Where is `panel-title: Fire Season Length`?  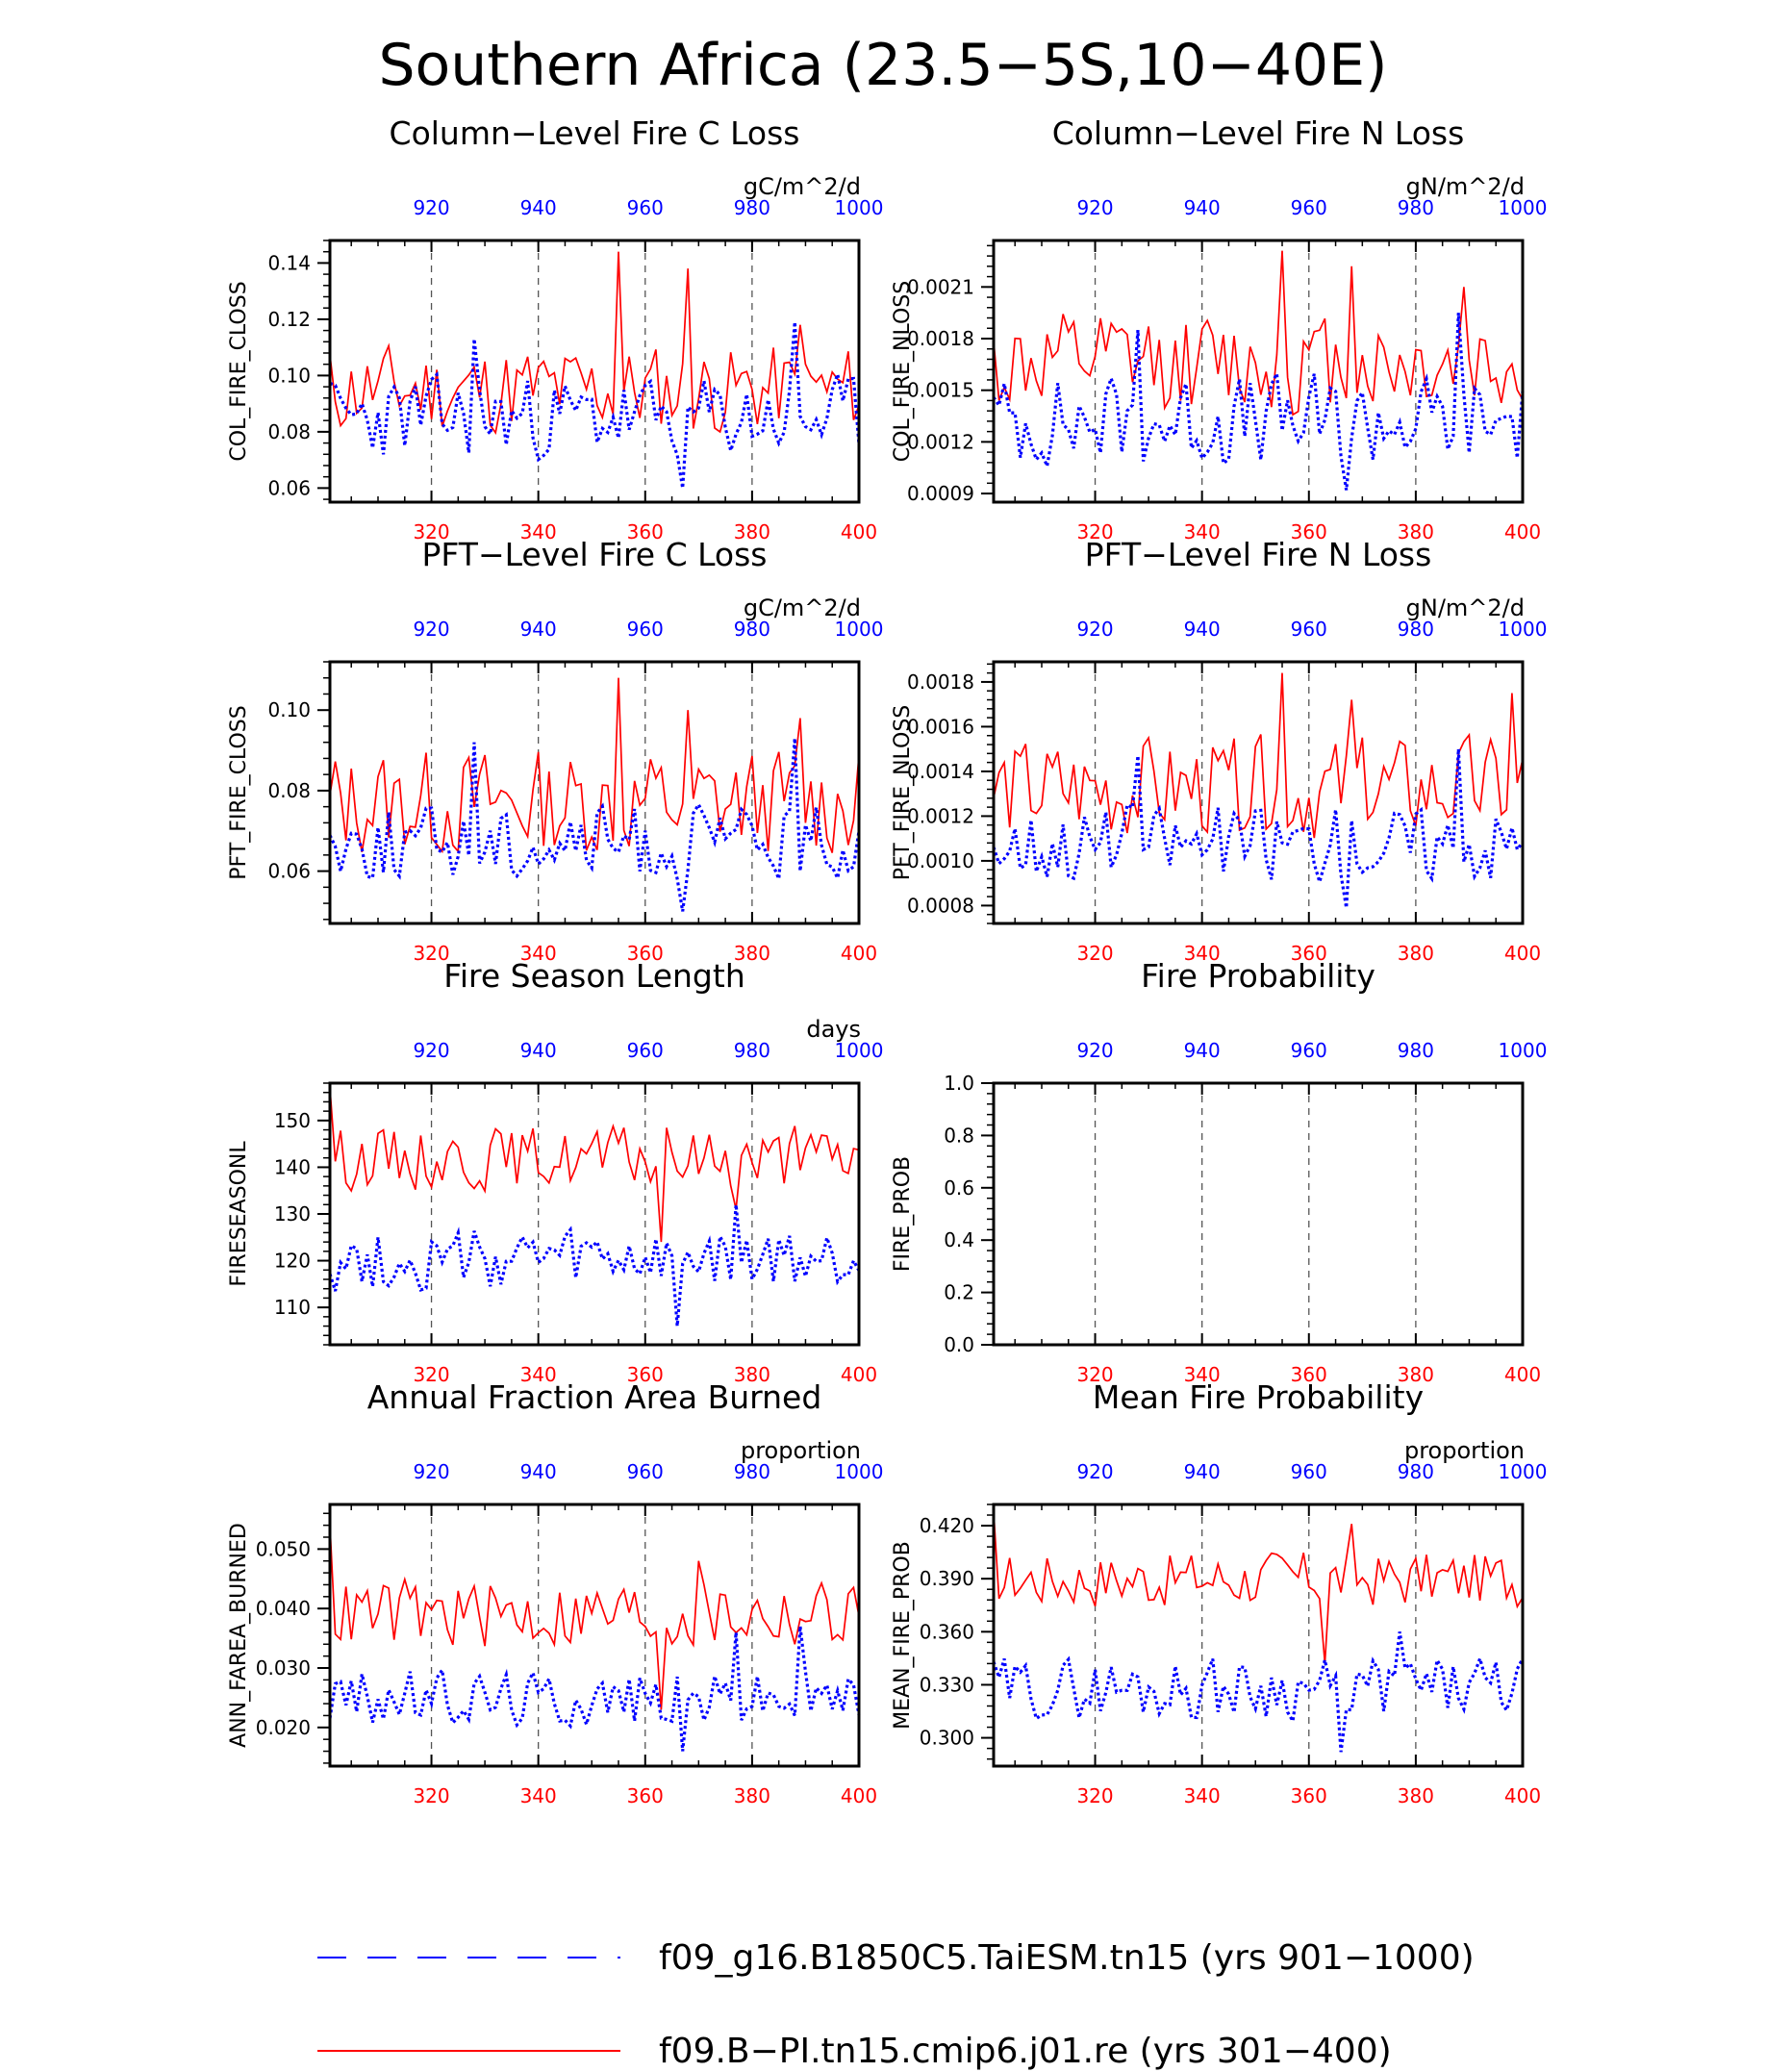 panel-title: Fire Season Length is located at coordinates (593, 976).